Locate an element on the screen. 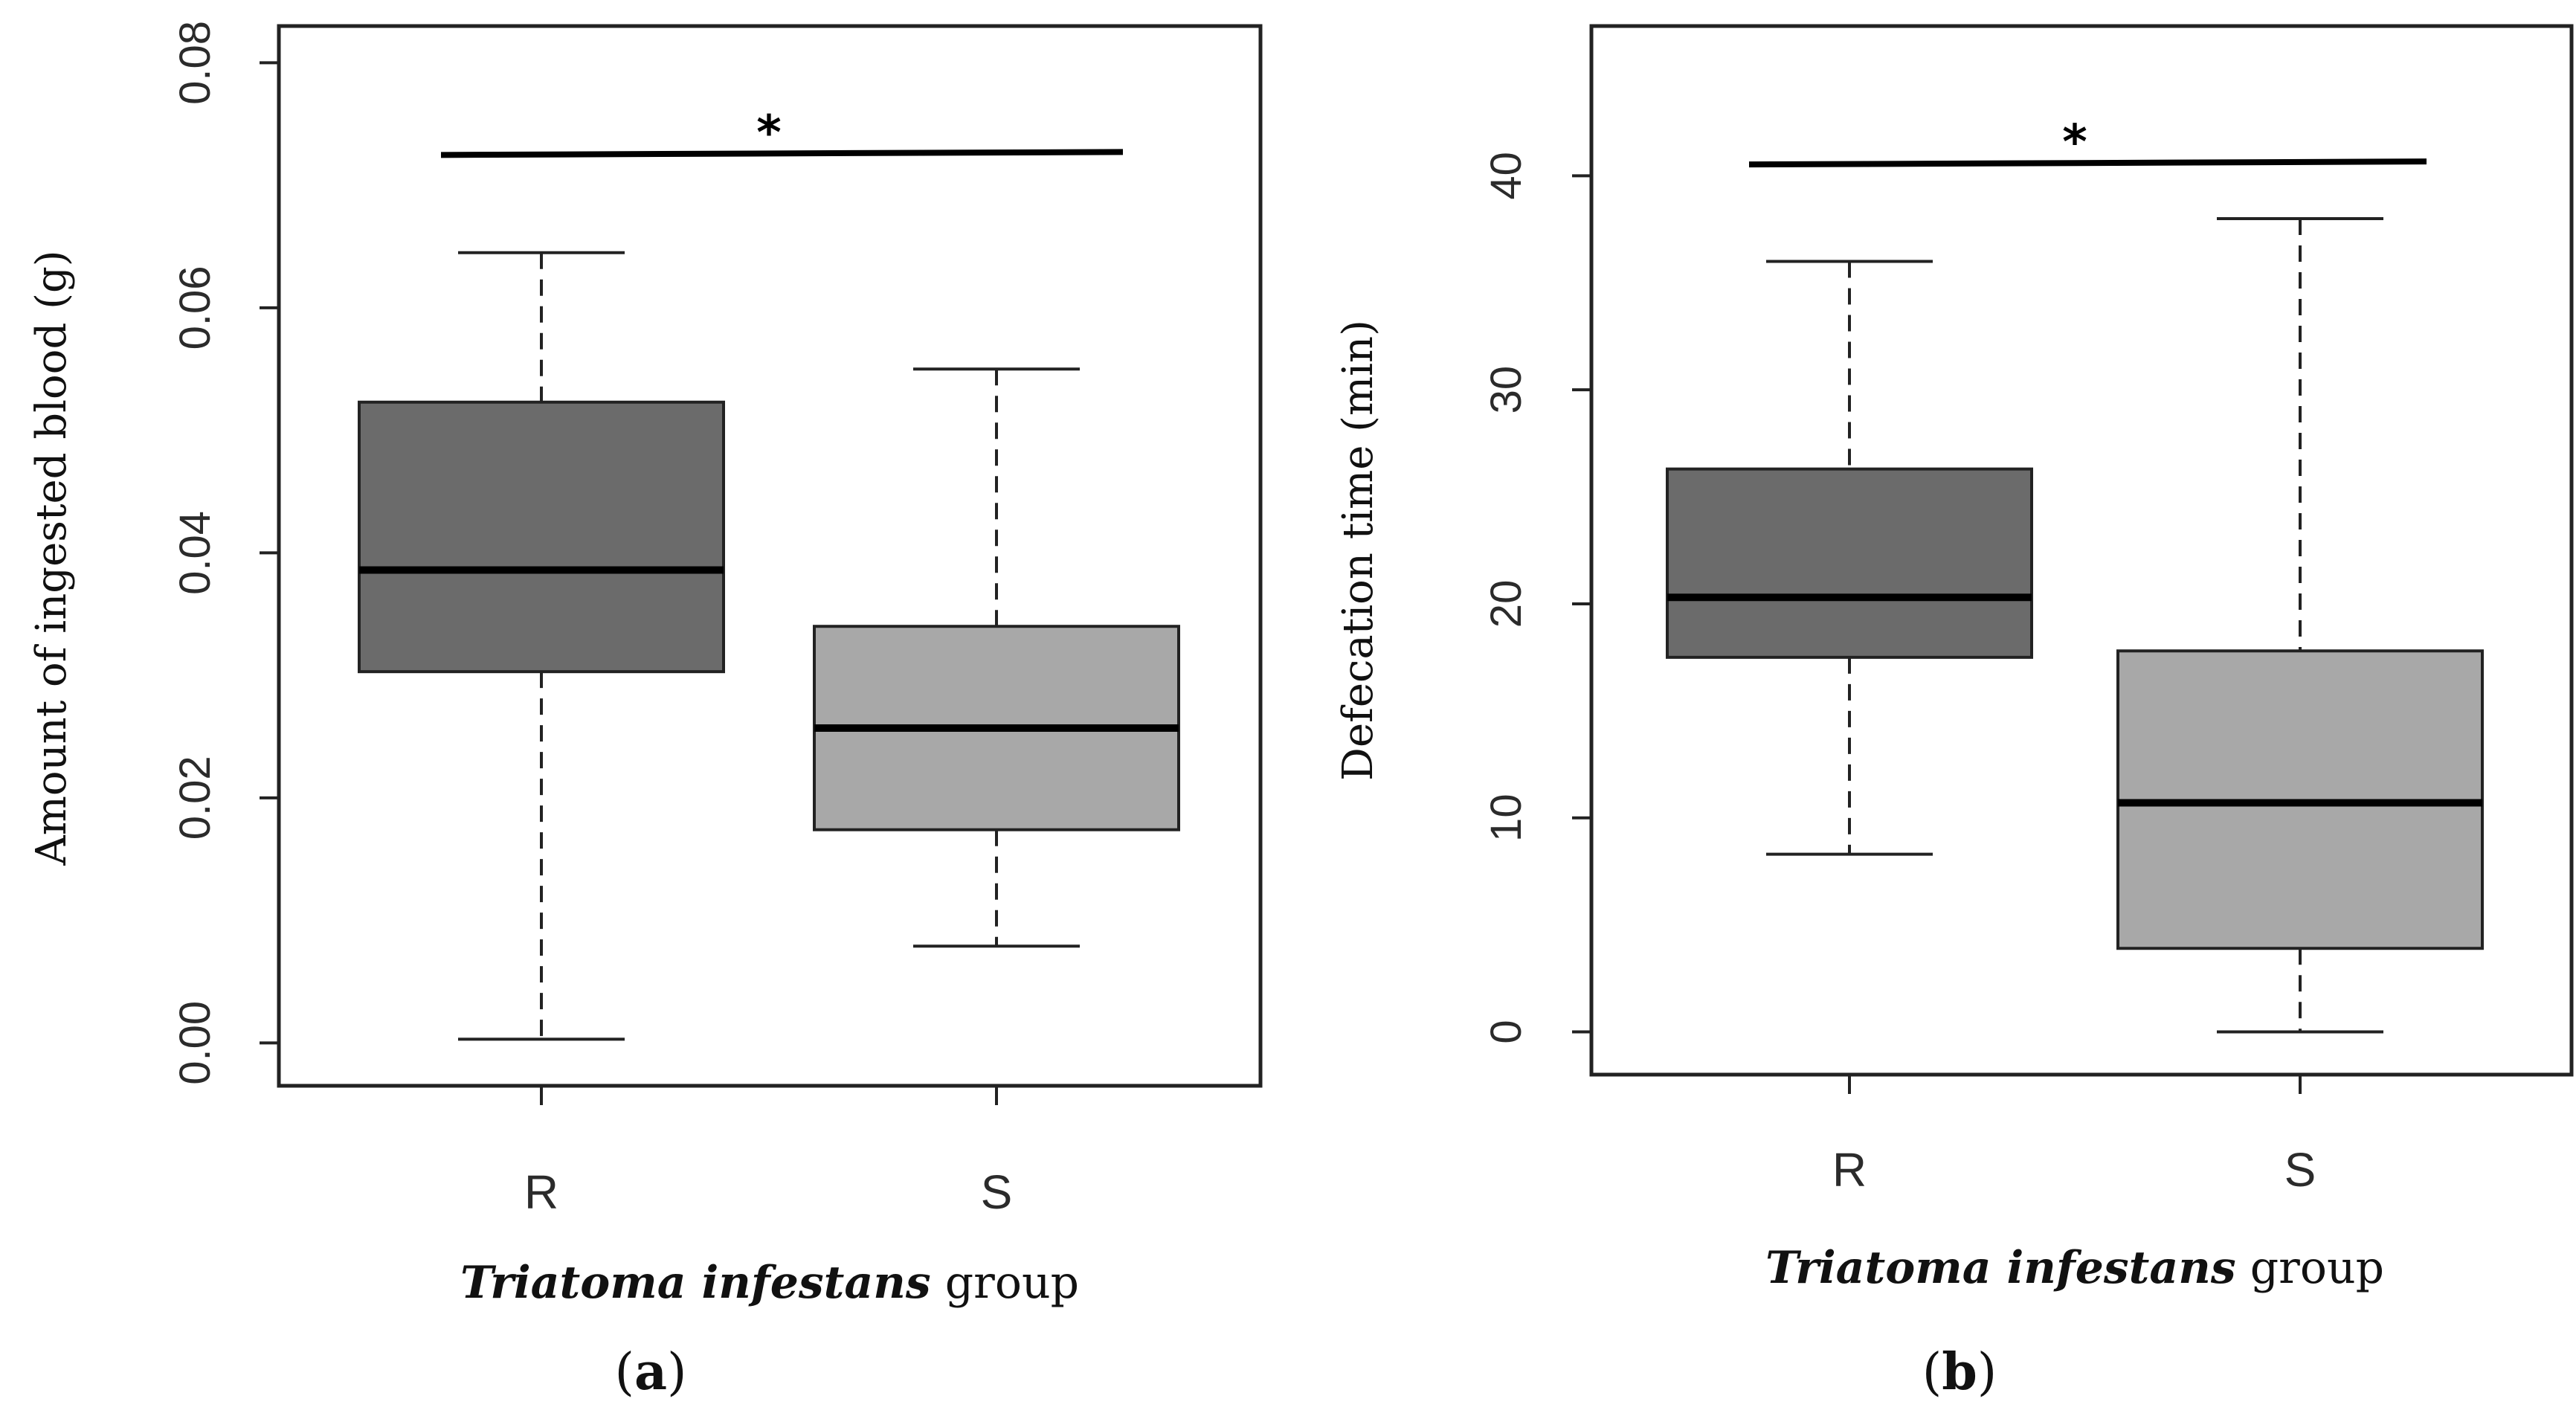 The image size is (2576, 1413). panel-b-ytick-label: 10 is located at coordinates (1506, 818).